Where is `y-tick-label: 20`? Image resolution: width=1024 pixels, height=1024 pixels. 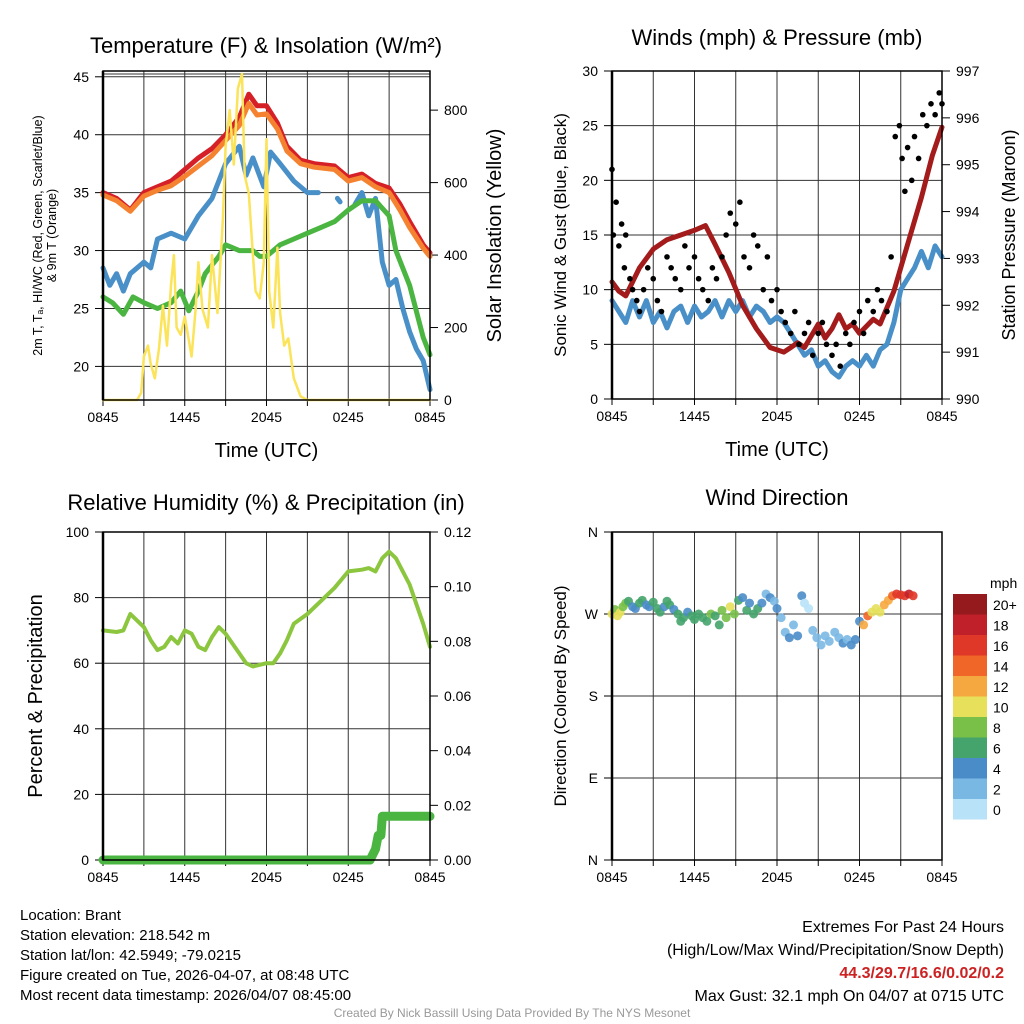 y-tick-label: 20 is located at coordinates (590, 180).